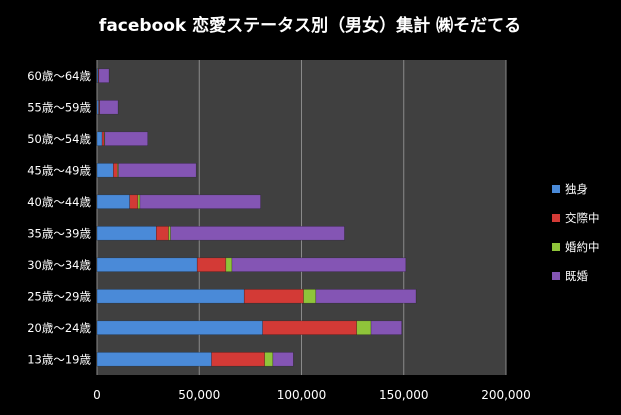  What do you see at coordinates (59, 233) in the screenshot?
I see `y-tick-label: 35歳～39歳` at bounding box center [59, 233].